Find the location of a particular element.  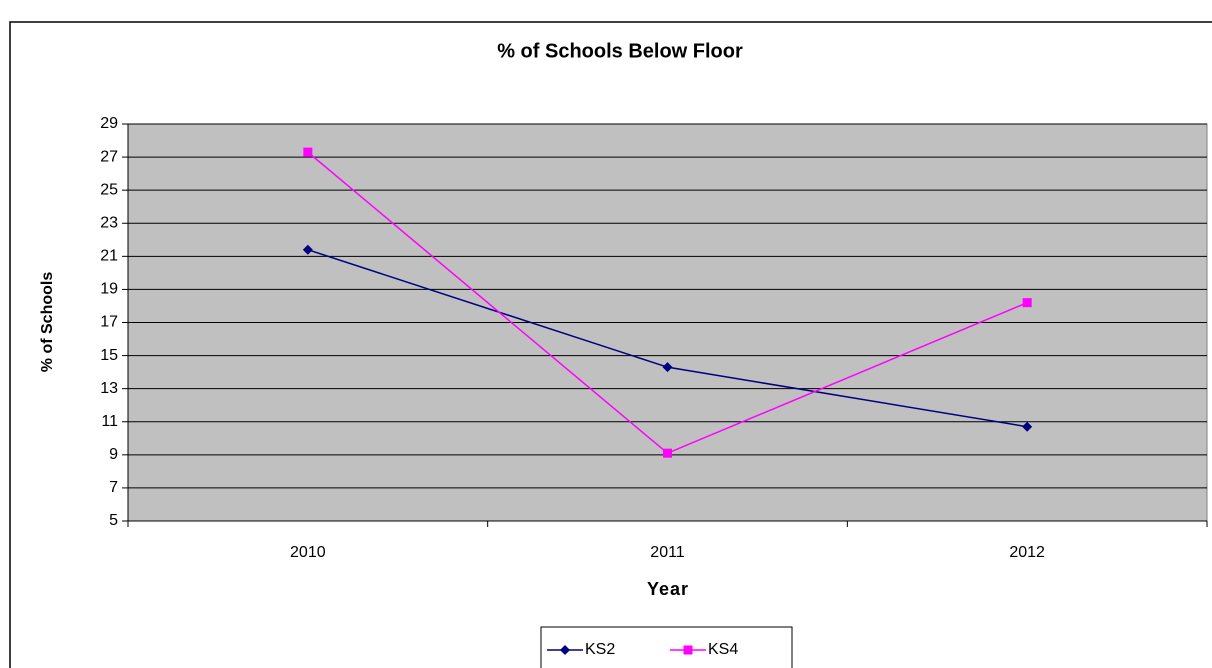

x-tick-label: 2010 is located at coordinates (308, 552).